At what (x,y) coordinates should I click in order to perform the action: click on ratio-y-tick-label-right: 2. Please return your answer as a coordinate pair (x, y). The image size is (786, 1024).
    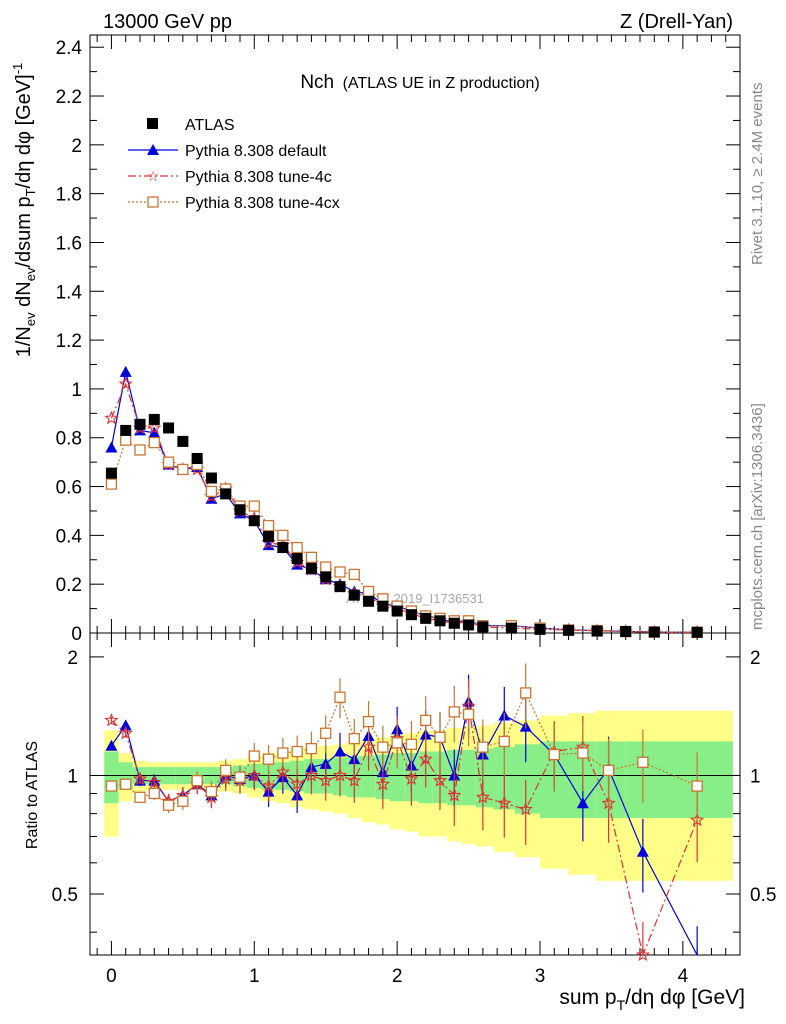
    Looking at the image, I should click on (755, 658).